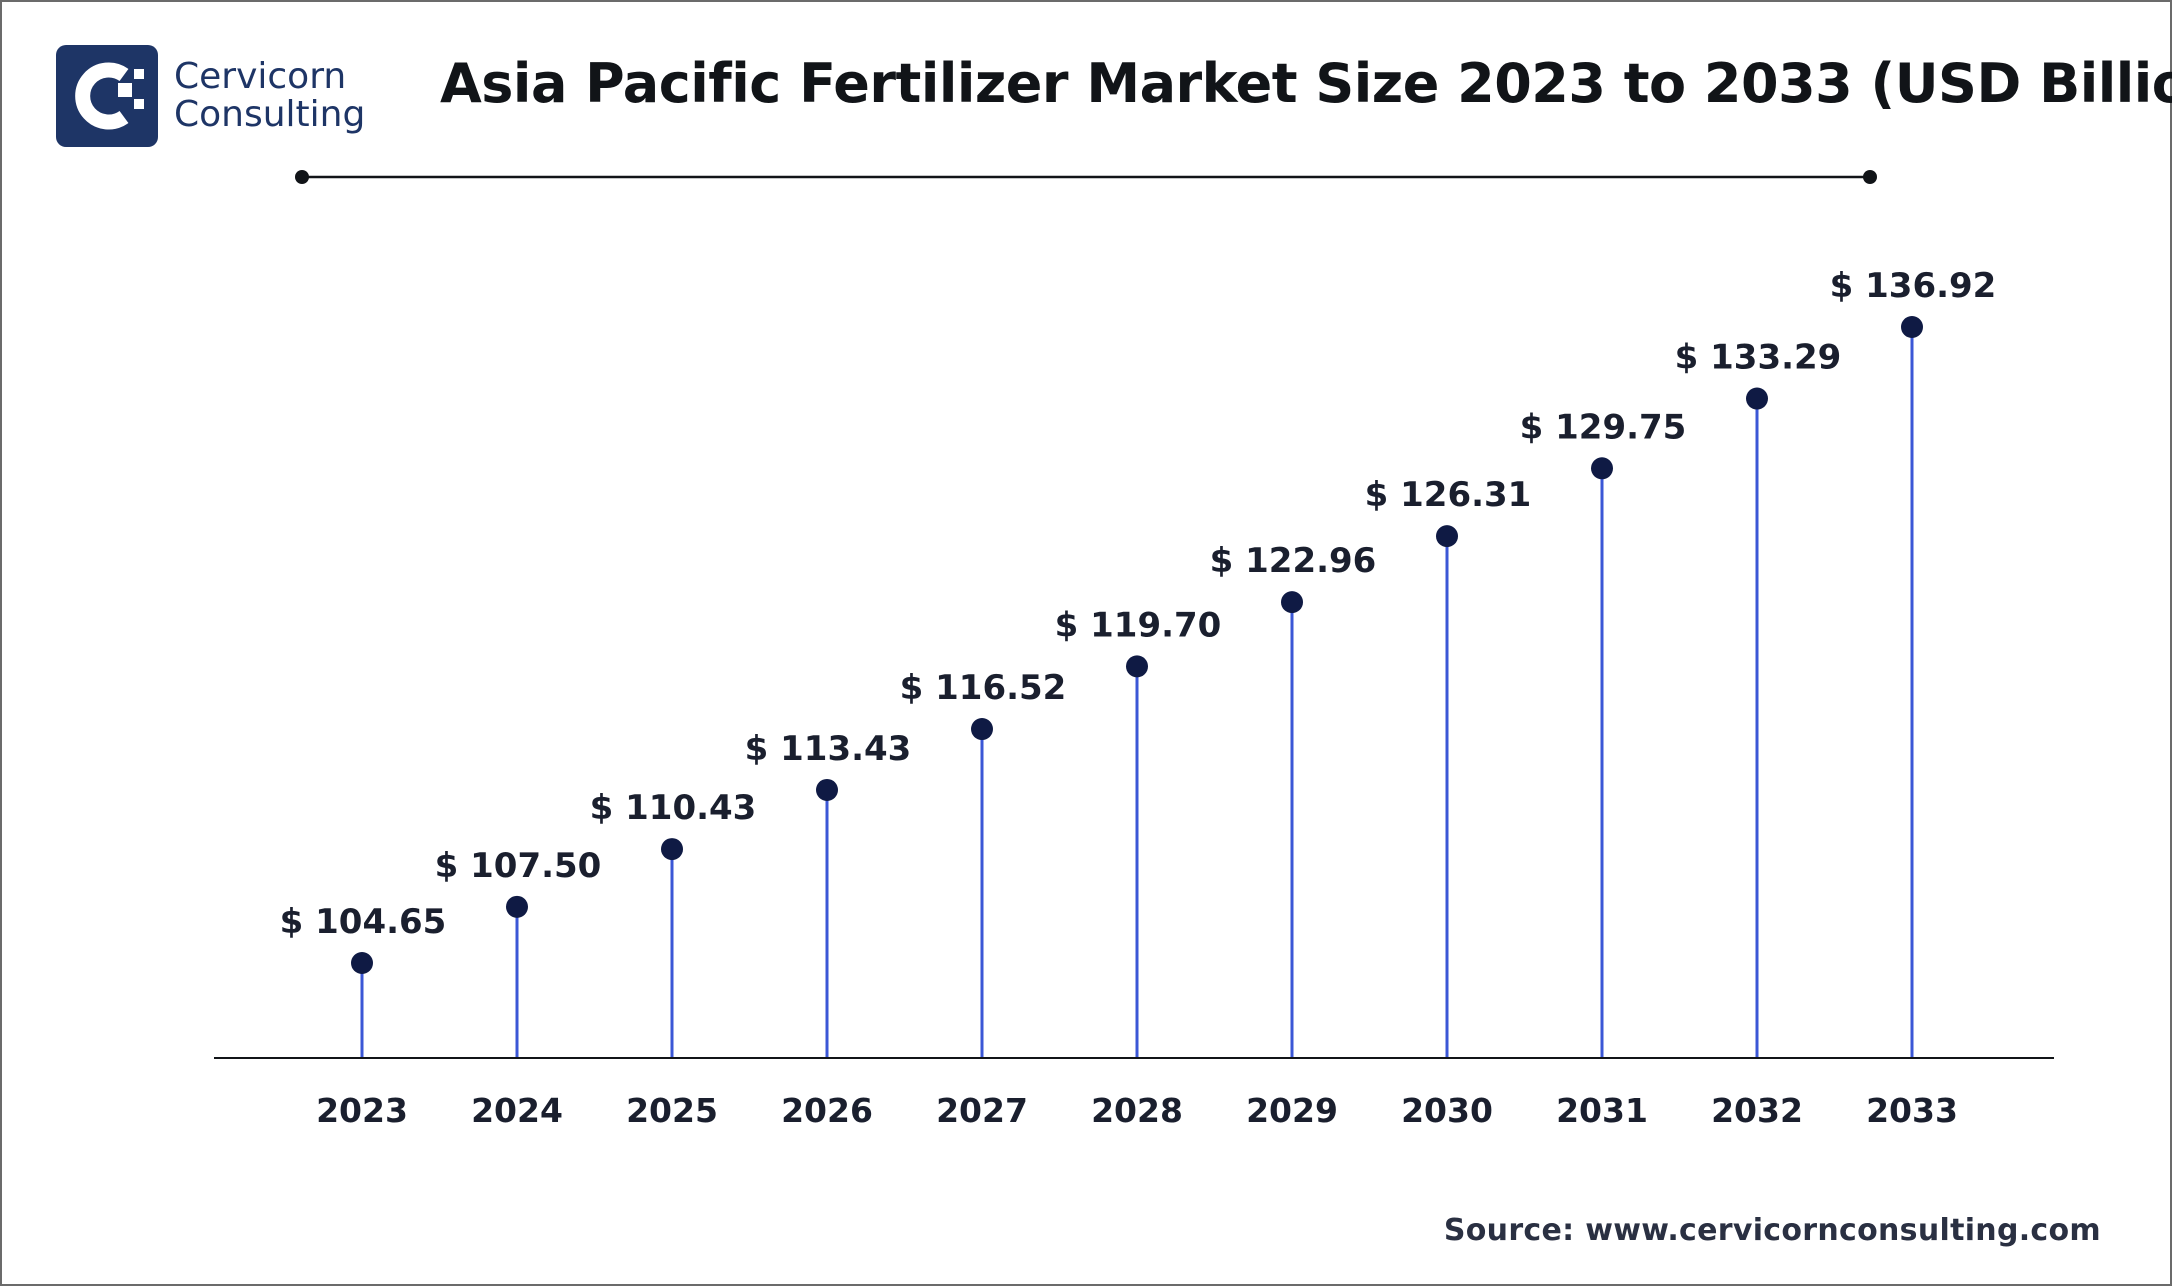 Image resolution: width=2172 pixels, height=1286 pixels. I want to click on cervicorn-logo-icon, so click(107, 96).